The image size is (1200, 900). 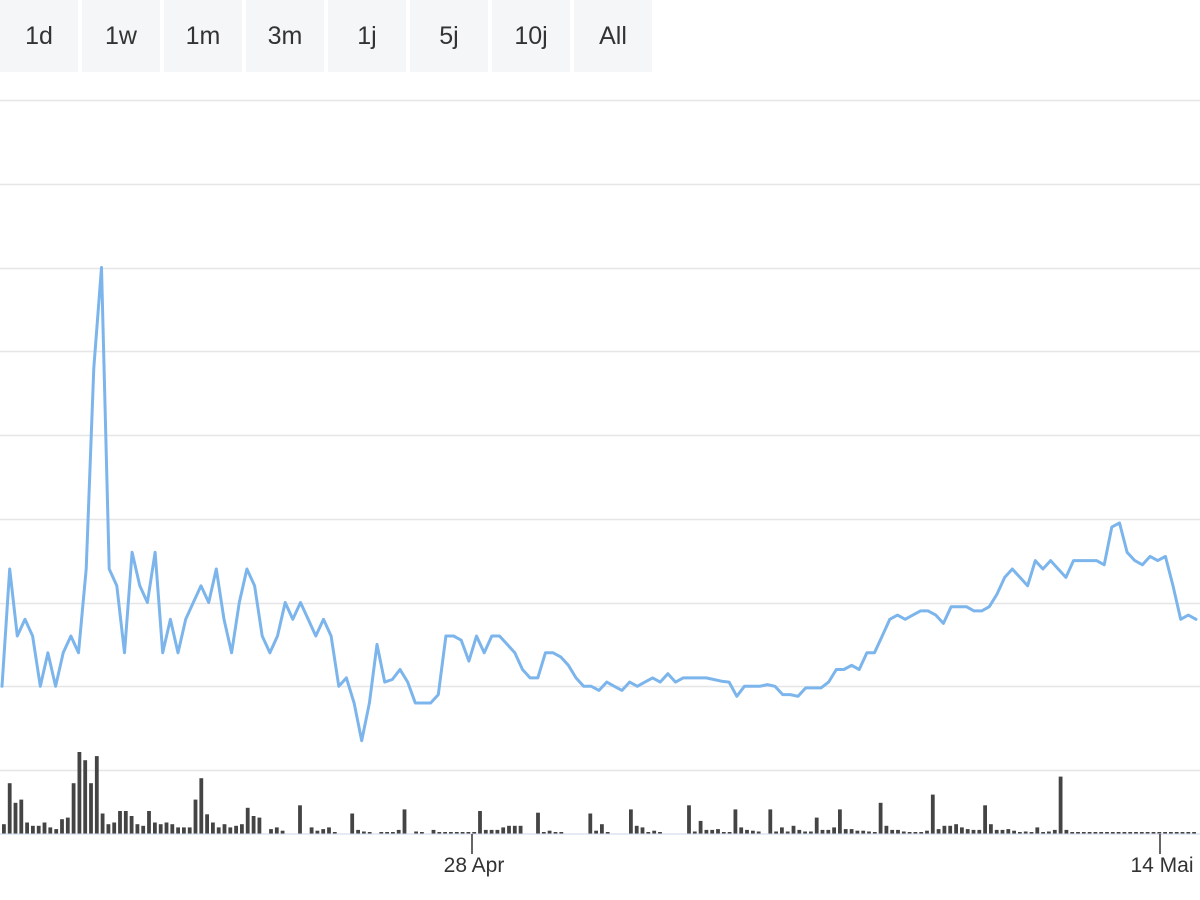 What do you see at coordinates (203, 36) in the screenshot?
I see `range-button-1m: 1m` at bounding box center [203, 36].